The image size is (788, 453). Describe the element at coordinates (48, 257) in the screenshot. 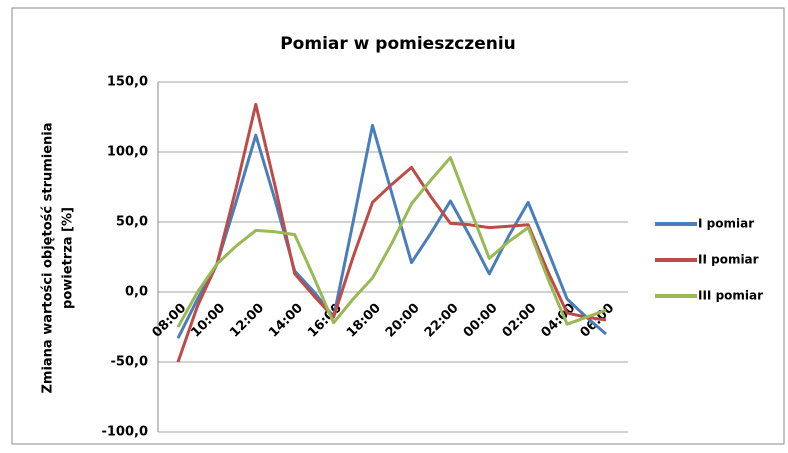

I see `y-axis-title: Zmiana wartości objętość strumienia` at that location.